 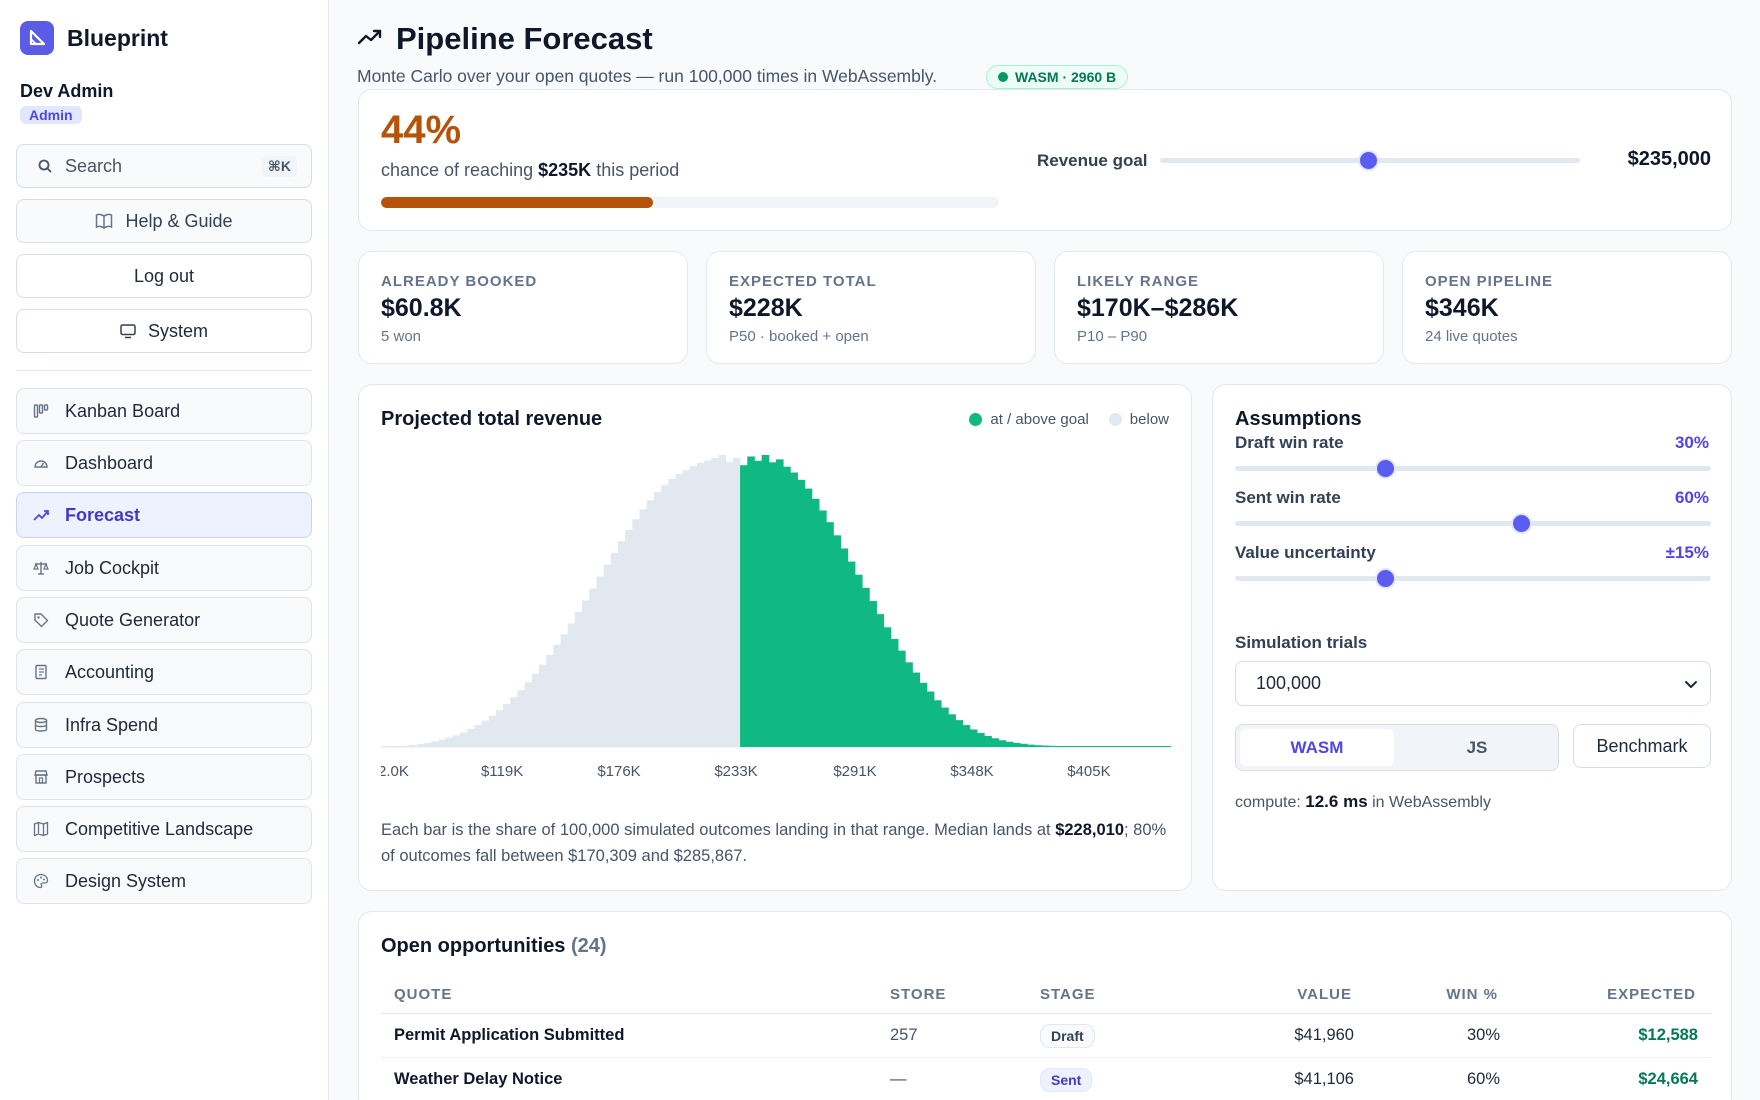 I want to click on stat-sub: P50 · booked + open, so click(x=799, y=336).